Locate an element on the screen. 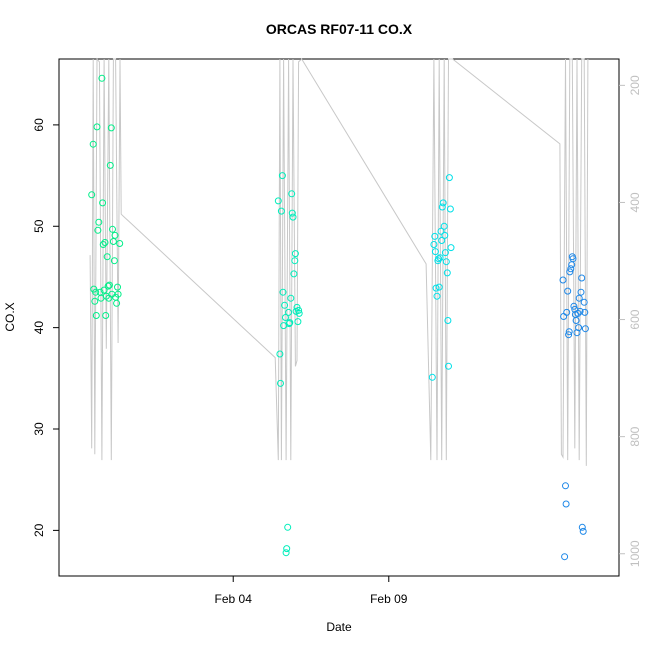 This screenshot has height=650, width=650. right-y-tick-label: 200 is located at coordinates (635, 85).